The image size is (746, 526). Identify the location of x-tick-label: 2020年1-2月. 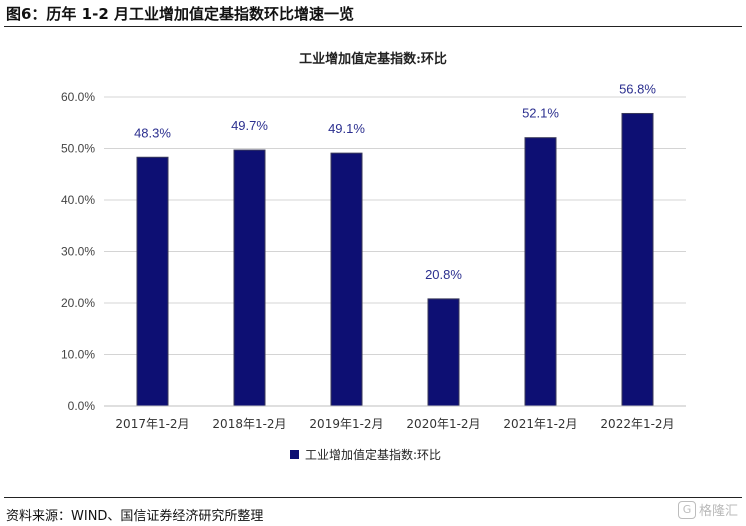
(443, 424).